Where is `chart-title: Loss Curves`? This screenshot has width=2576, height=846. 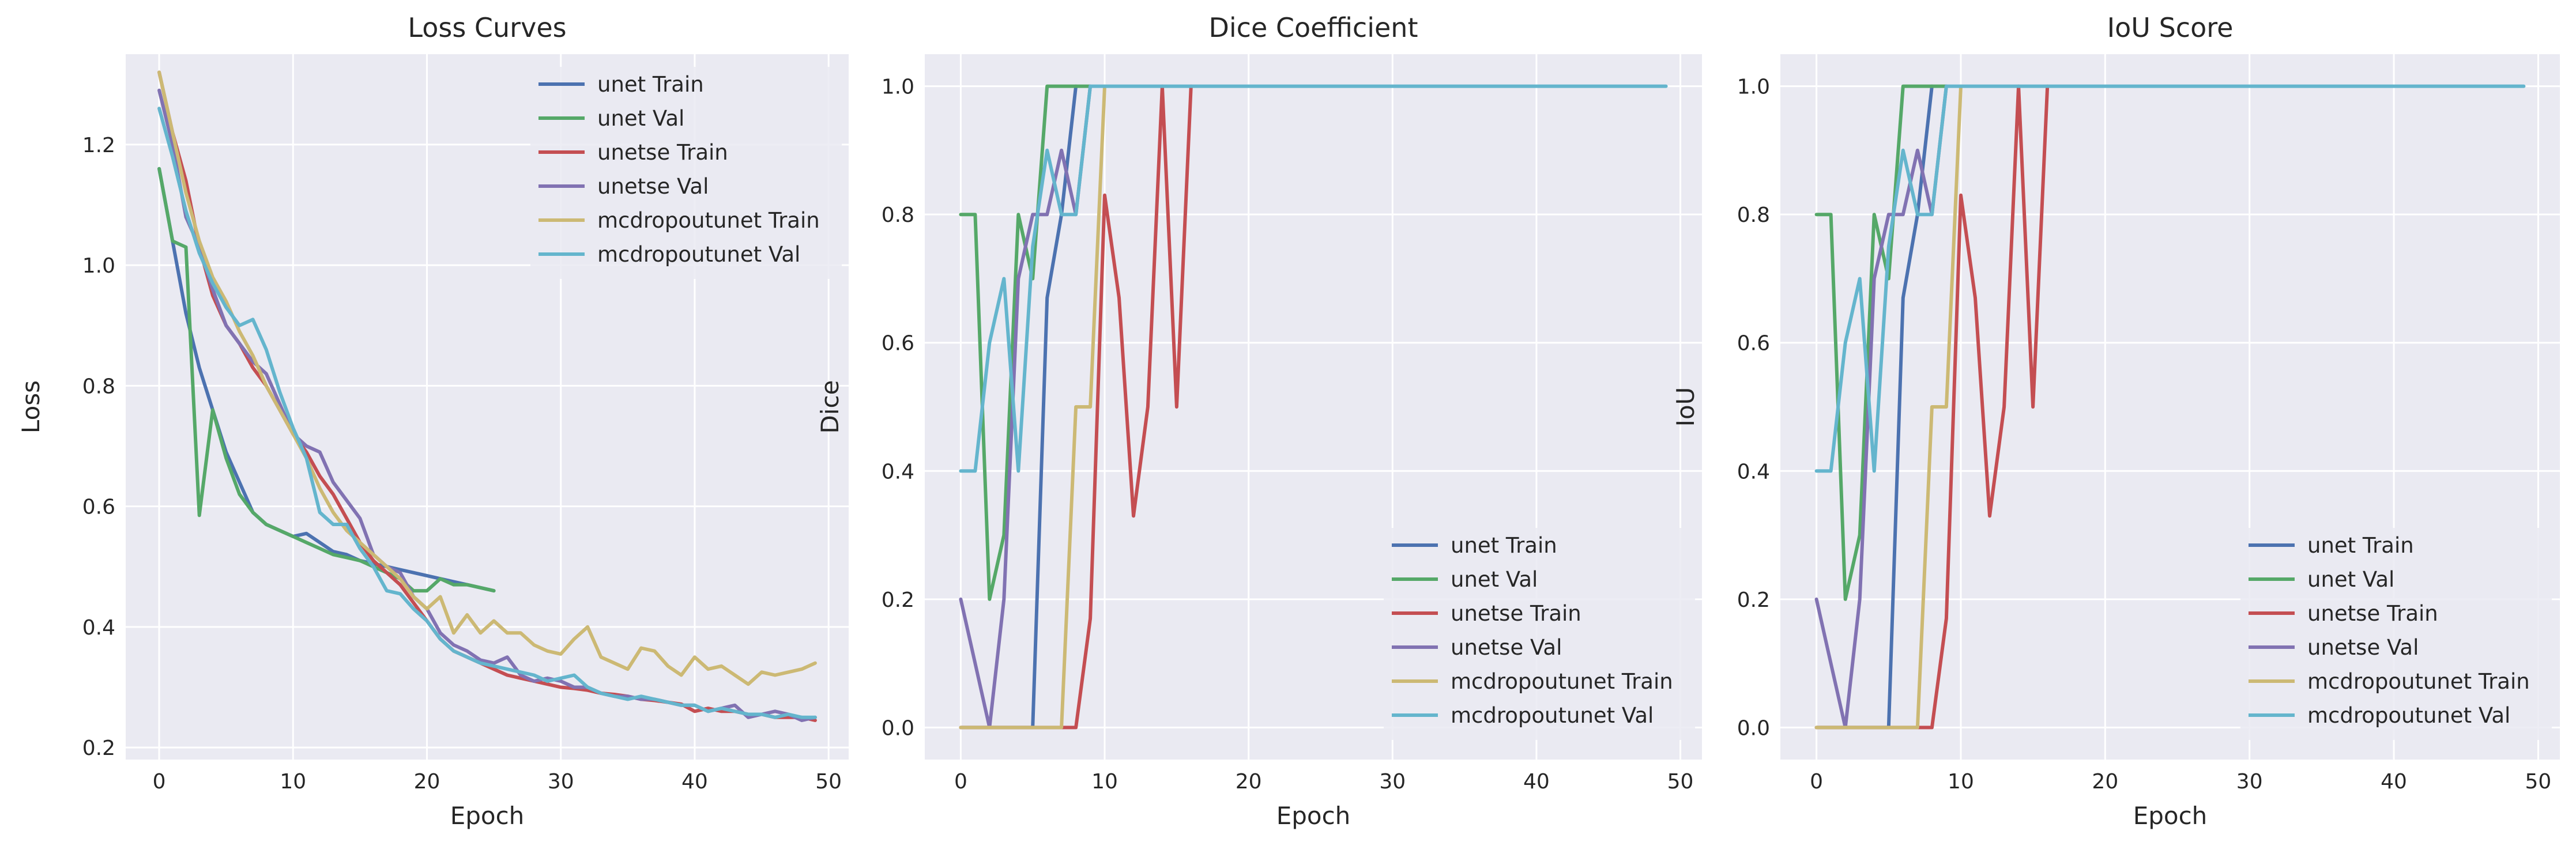
chart-title: Loss Curves is located at coordinates (487, 27).